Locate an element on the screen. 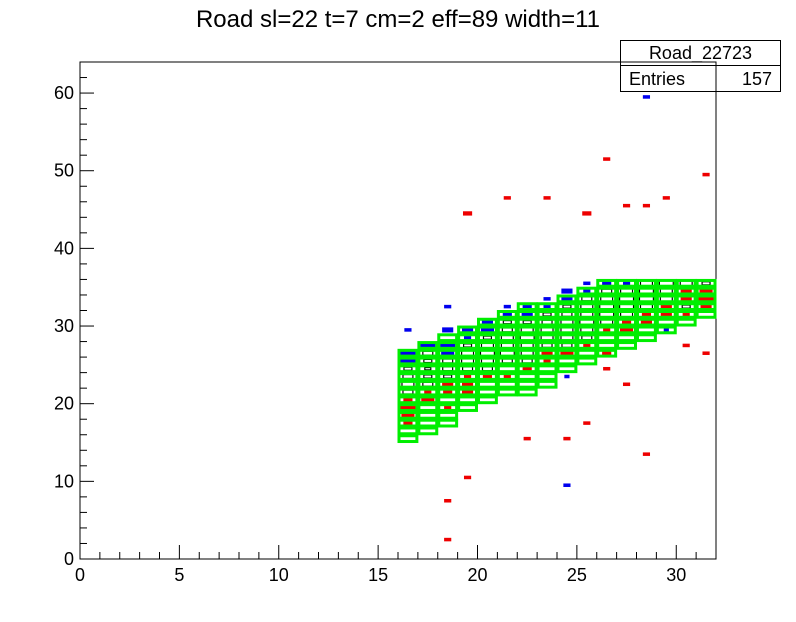  chart-title: Road sl=22 t=7 cm=2 eff=89 width=11 is located at coordinates (398, 19).